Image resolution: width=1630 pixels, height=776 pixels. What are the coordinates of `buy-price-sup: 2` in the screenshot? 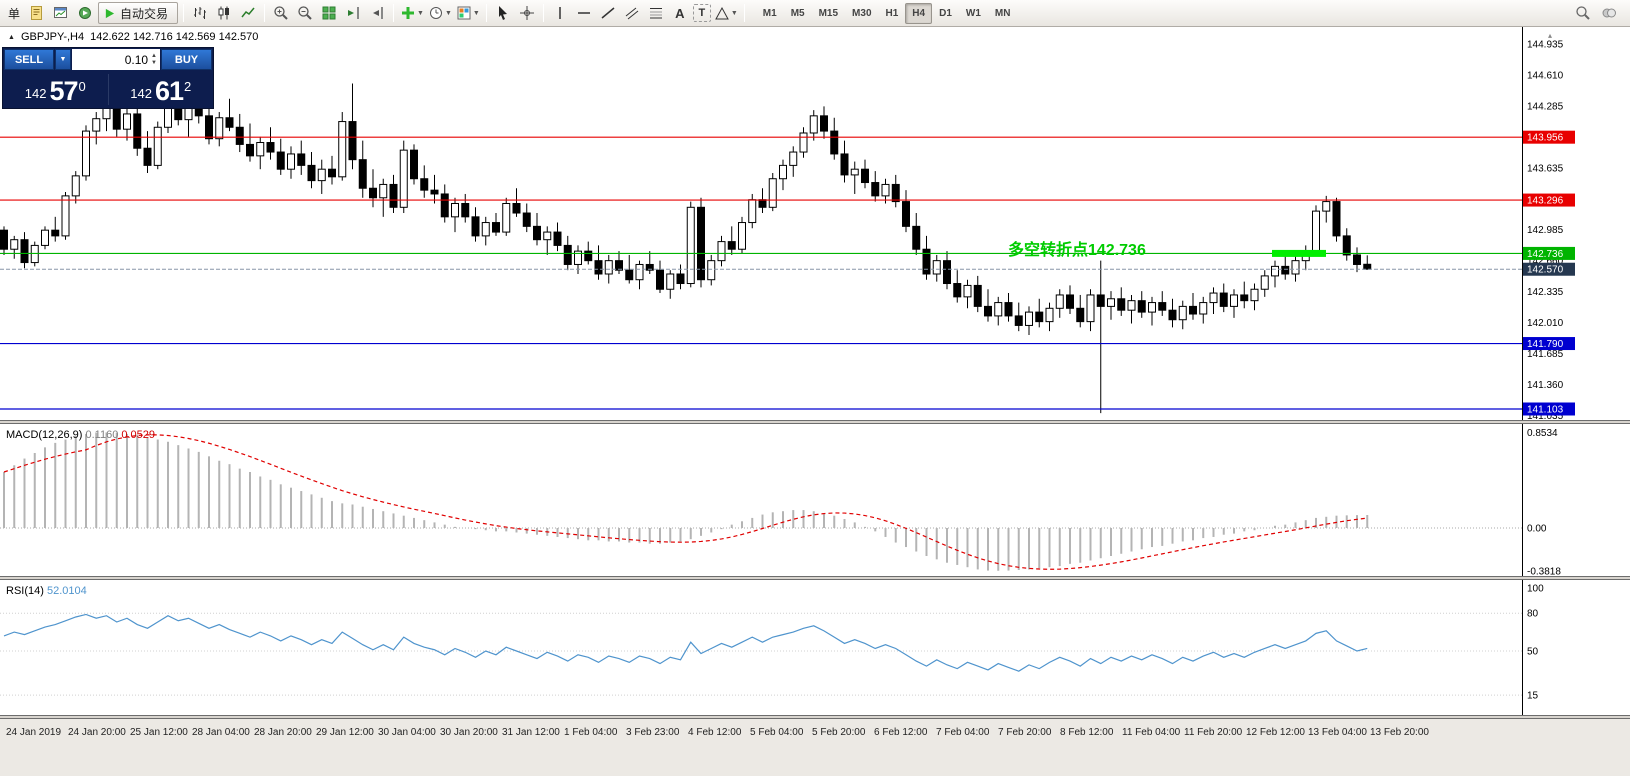 It's located at (188, 86).